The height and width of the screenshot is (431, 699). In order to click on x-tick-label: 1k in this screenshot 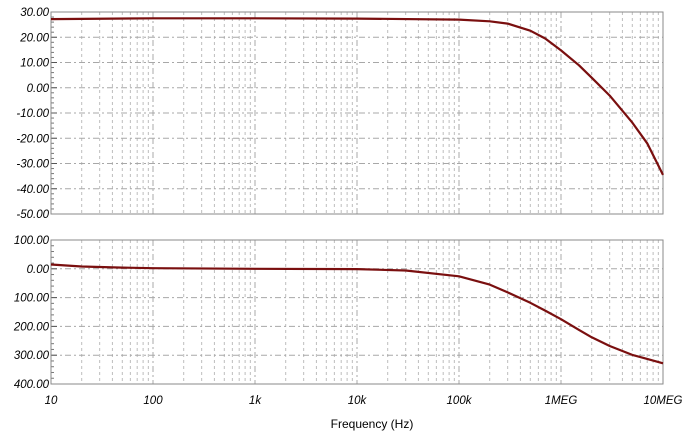, I will do `click(255, 401)`.